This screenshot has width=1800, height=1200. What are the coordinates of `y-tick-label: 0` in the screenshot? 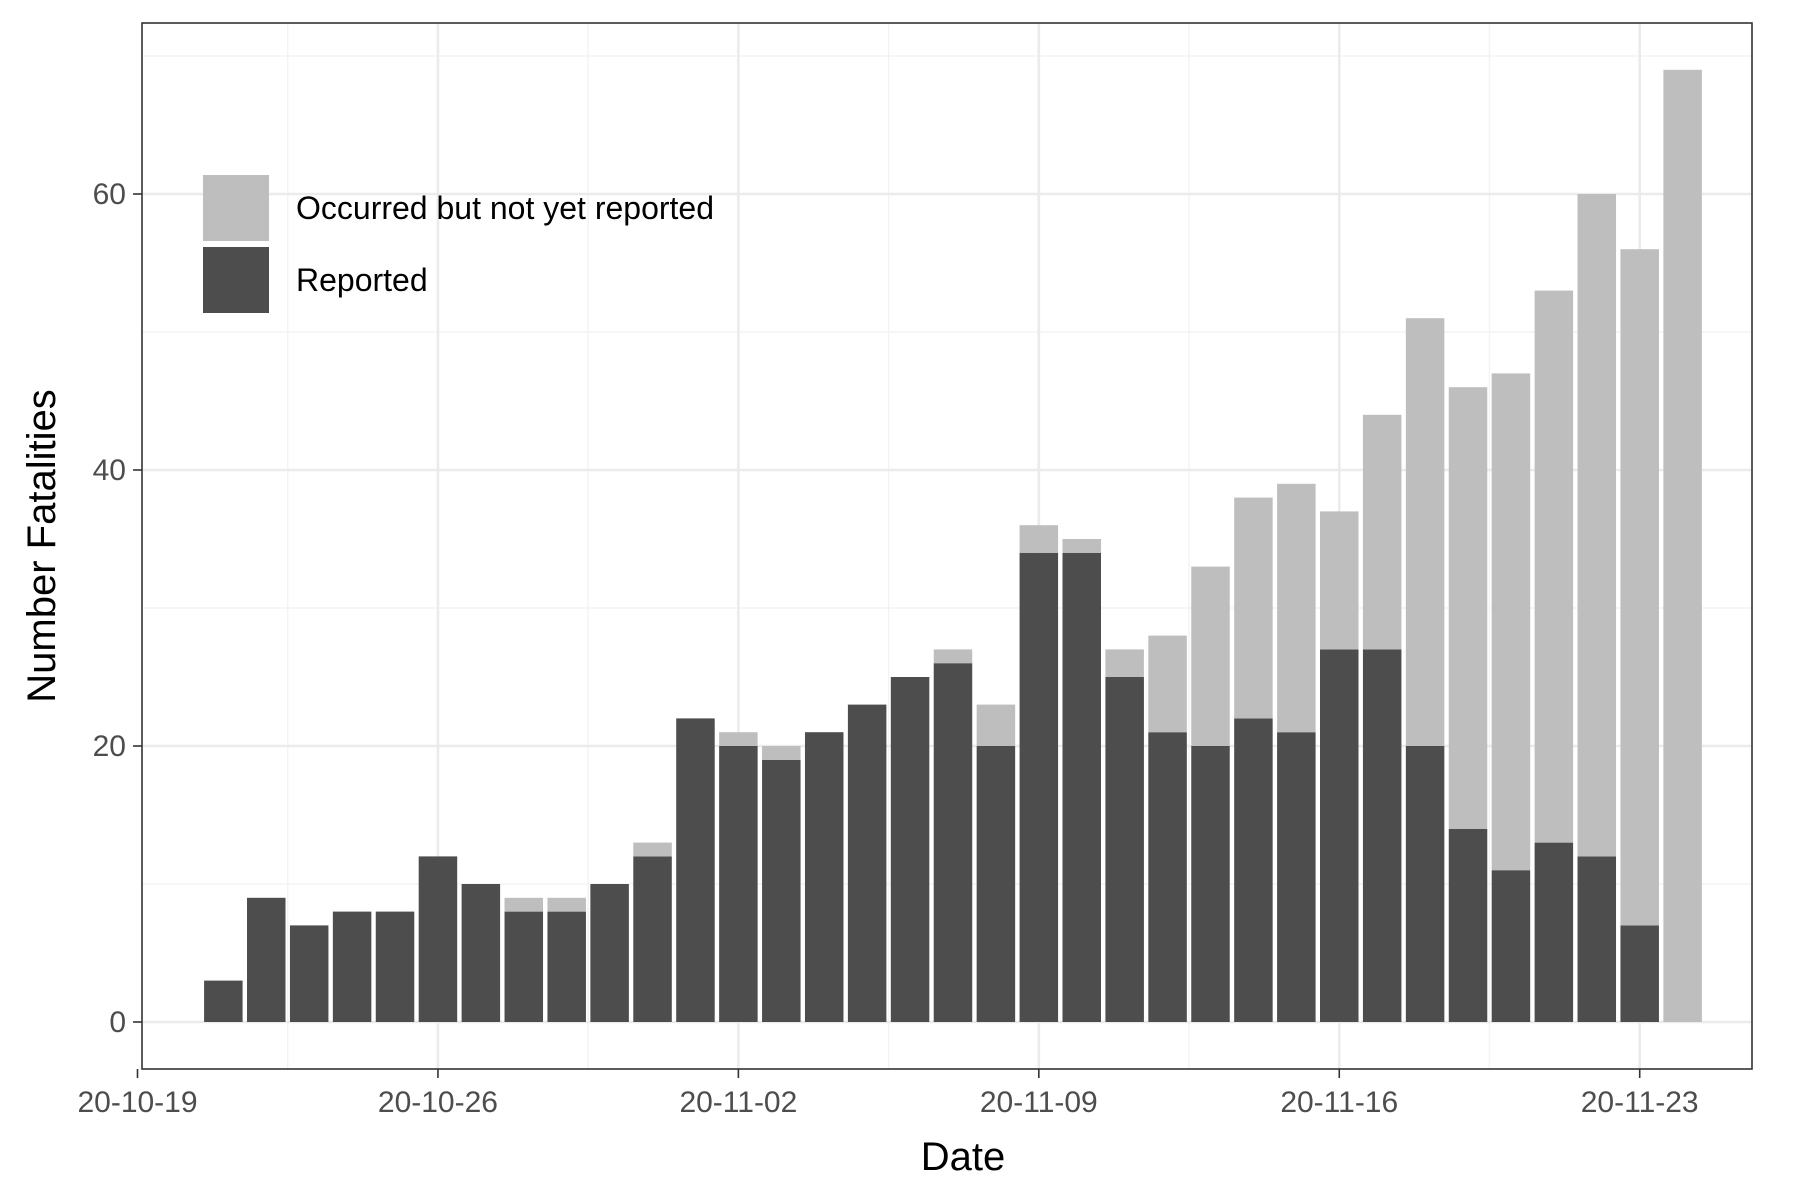 It's located at (117, 1022).